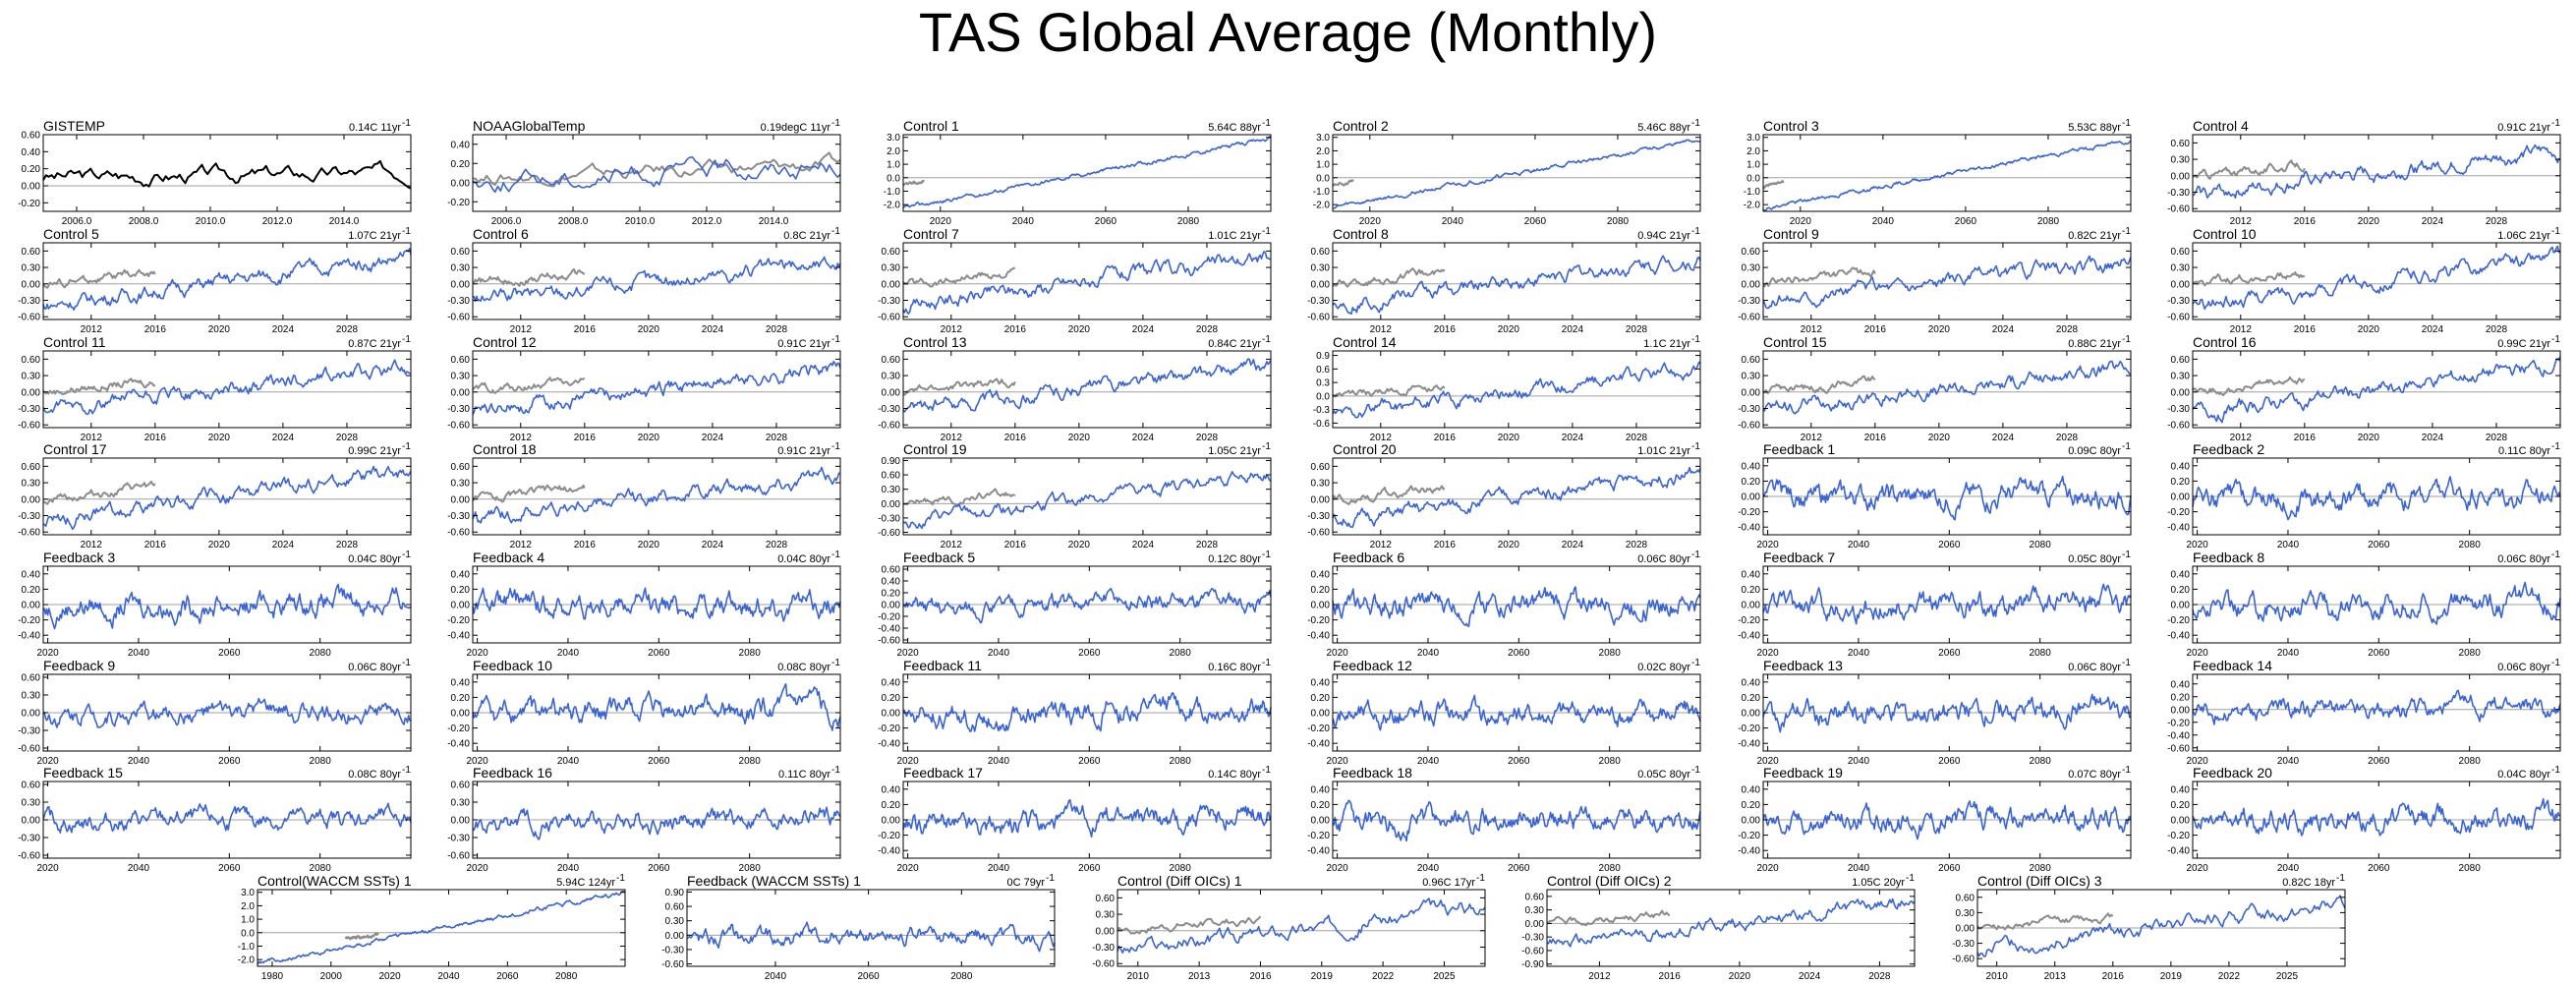 This screenshot has height=984, width=2576. I want to click on x-tick-label: 2008.0, so click(573, 222).